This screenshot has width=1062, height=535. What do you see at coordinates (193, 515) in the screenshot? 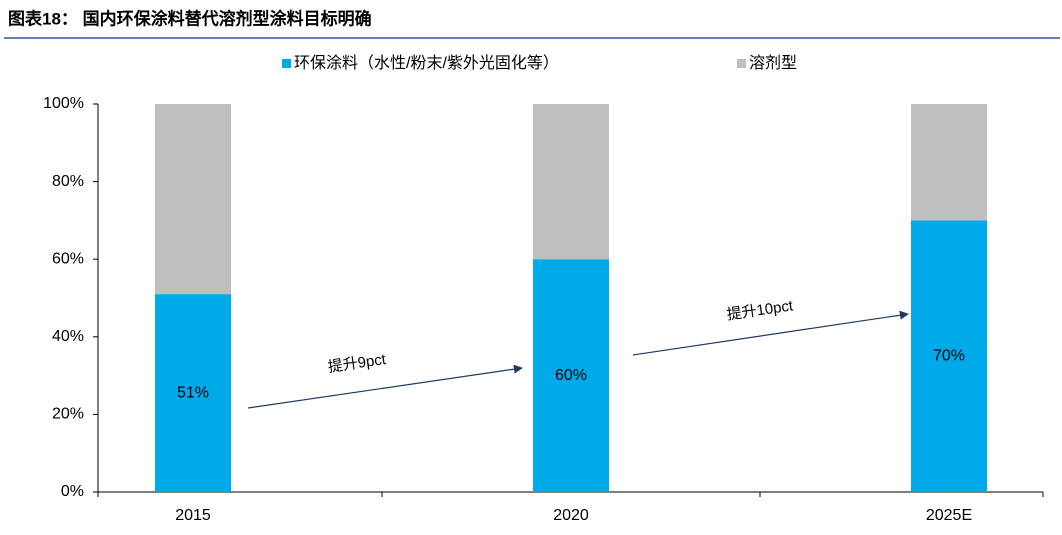
I see `x-tick-label: 2015` at bounding box center [193, 515].